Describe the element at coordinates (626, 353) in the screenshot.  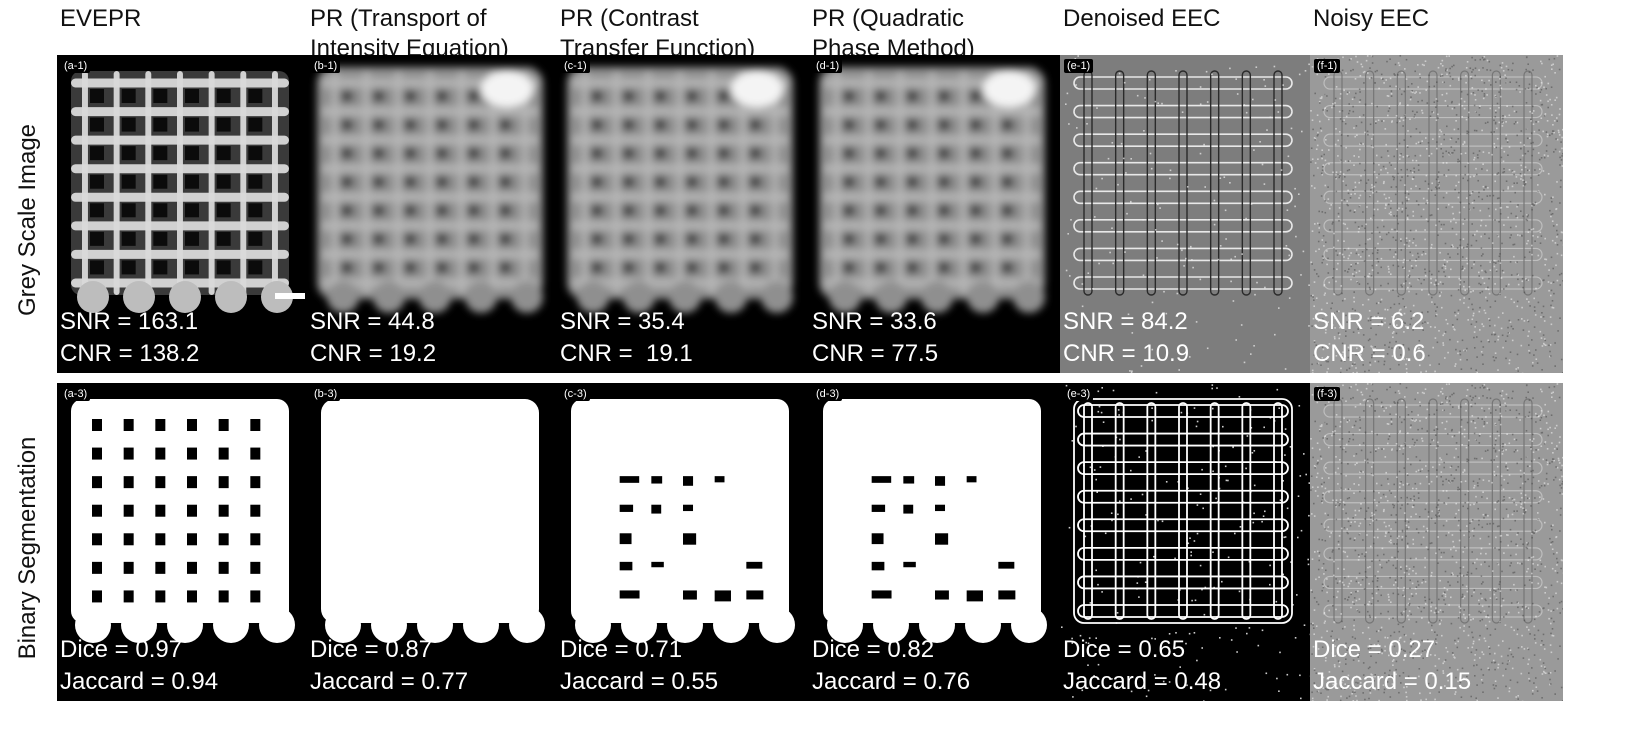
I see `cnr-value: CNR = 19.1` at that location.